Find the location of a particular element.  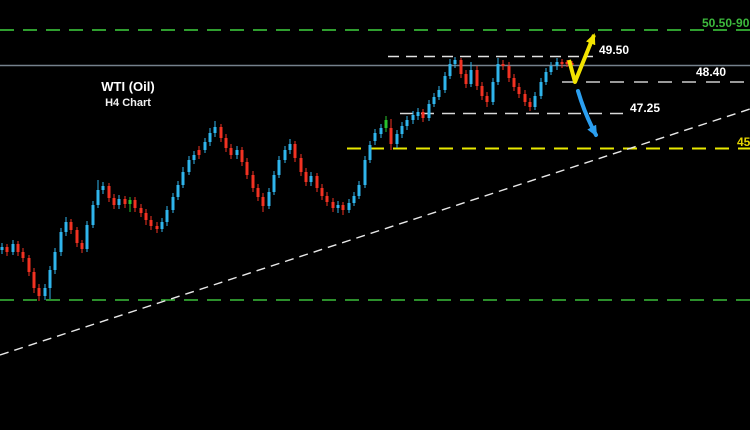

chart-timeframe-label: H4 Chart is located at coordinates (128, 103).